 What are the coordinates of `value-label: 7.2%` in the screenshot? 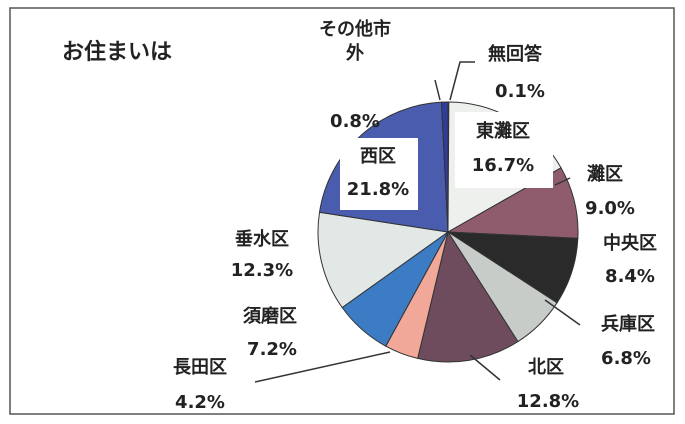 It's located at (272, 349).